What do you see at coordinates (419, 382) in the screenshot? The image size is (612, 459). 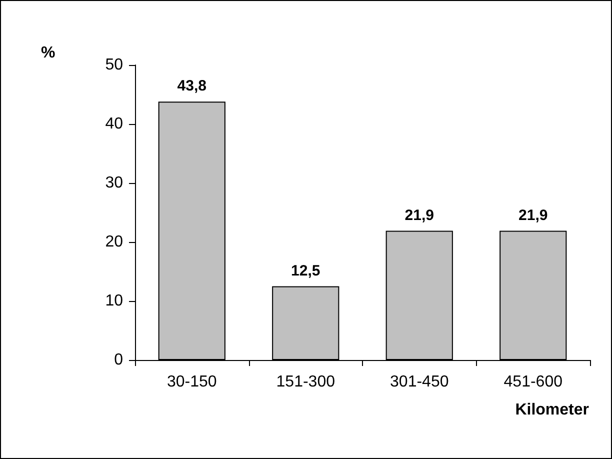 I see `x-tick-label: 301-450` at bounding box center [419, 382].